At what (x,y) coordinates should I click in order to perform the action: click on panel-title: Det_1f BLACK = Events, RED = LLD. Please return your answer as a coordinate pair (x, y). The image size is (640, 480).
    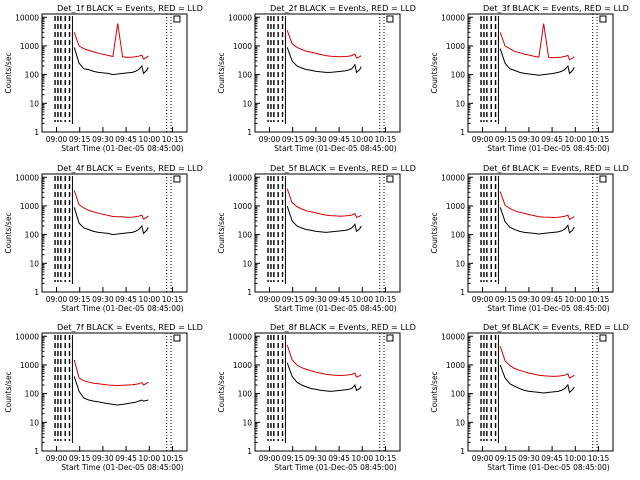
    Looking at the image, I should click on (130, 8).